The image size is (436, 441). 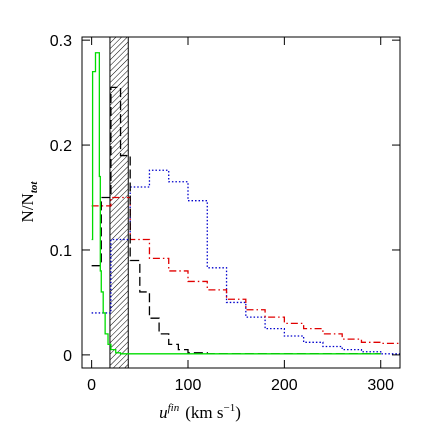 What do you see at coordinates (27, 207) in the screenshot?
I see `y-label-main: N/N` at bounding box center [27, 207].